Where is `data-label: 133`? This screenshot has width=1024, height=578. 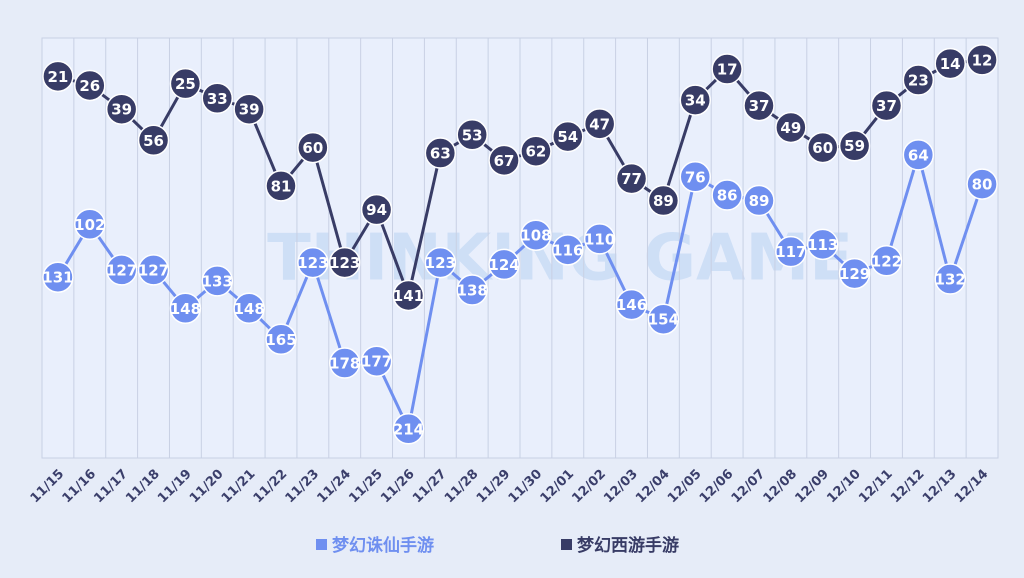
data-label: 133 is located at coordinates (217, 281).